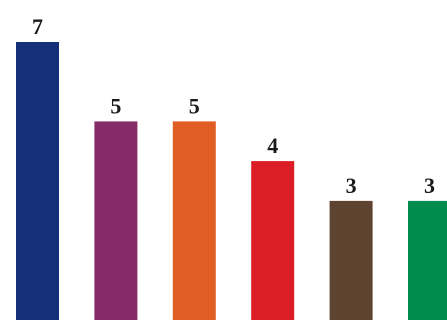  Describe the element at coordinates (194, 105) in the screenshot. I see `bar-3-value-label: 5` at that location.